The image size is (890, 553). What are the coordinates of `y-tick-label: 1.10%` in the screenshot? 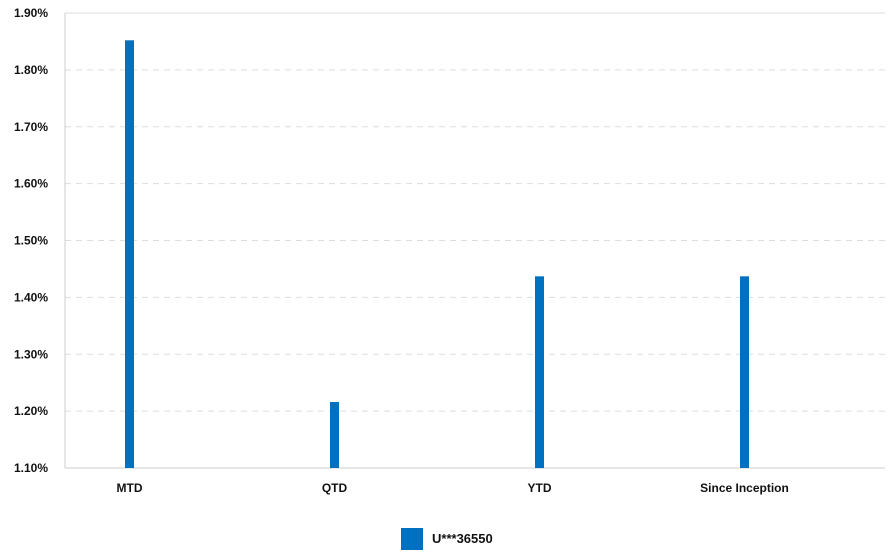 It's located at (31, 468).